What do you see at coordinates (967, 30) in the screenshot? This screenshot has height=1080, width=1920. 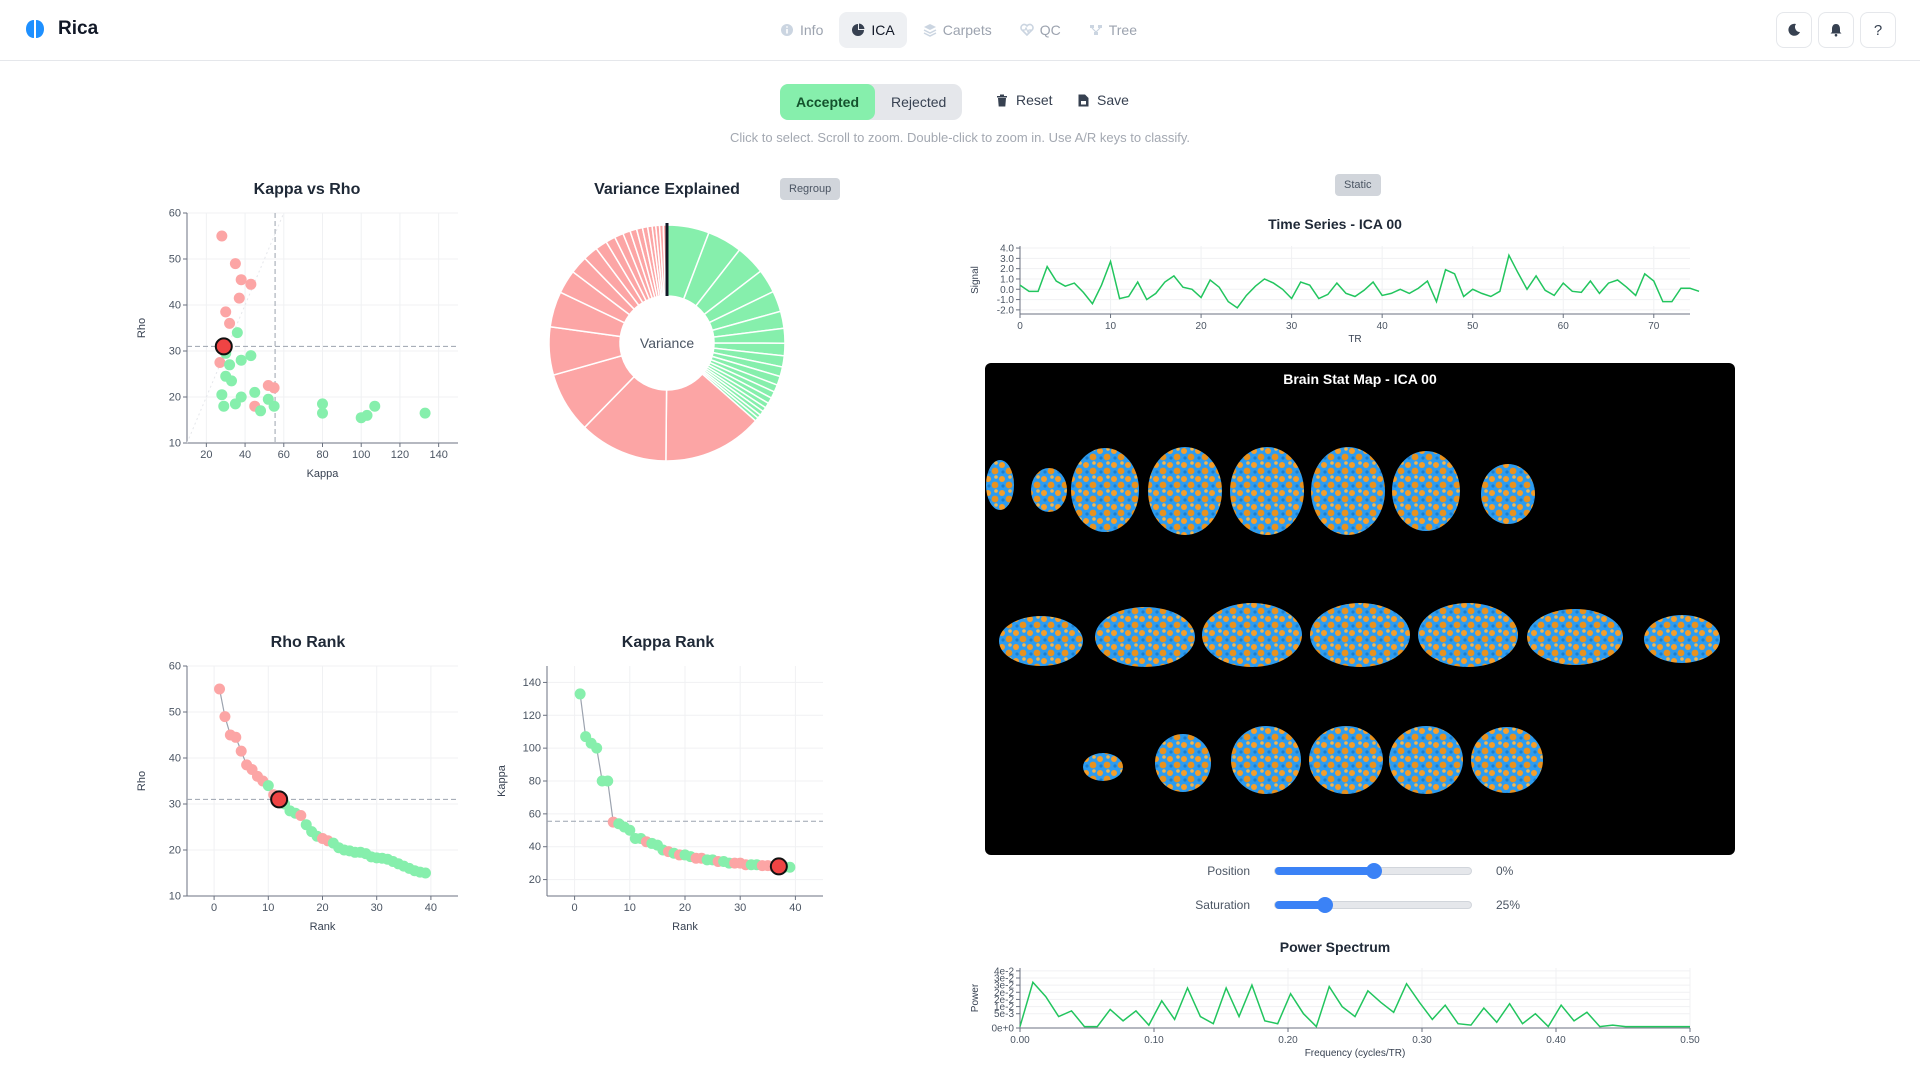 I see `tab-carpets-label: Carpets` at bounding box center [967, 30].